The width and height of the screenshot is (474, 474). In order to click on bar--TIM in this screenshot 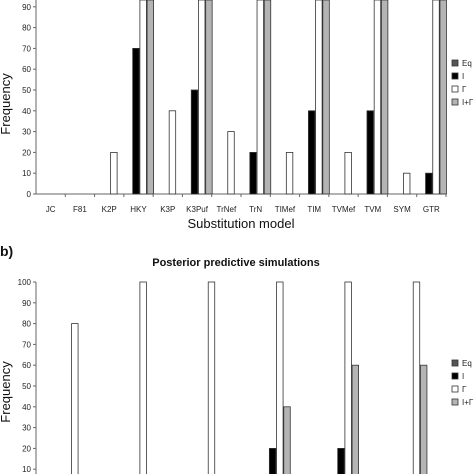, I will do `click(319, 97)`.